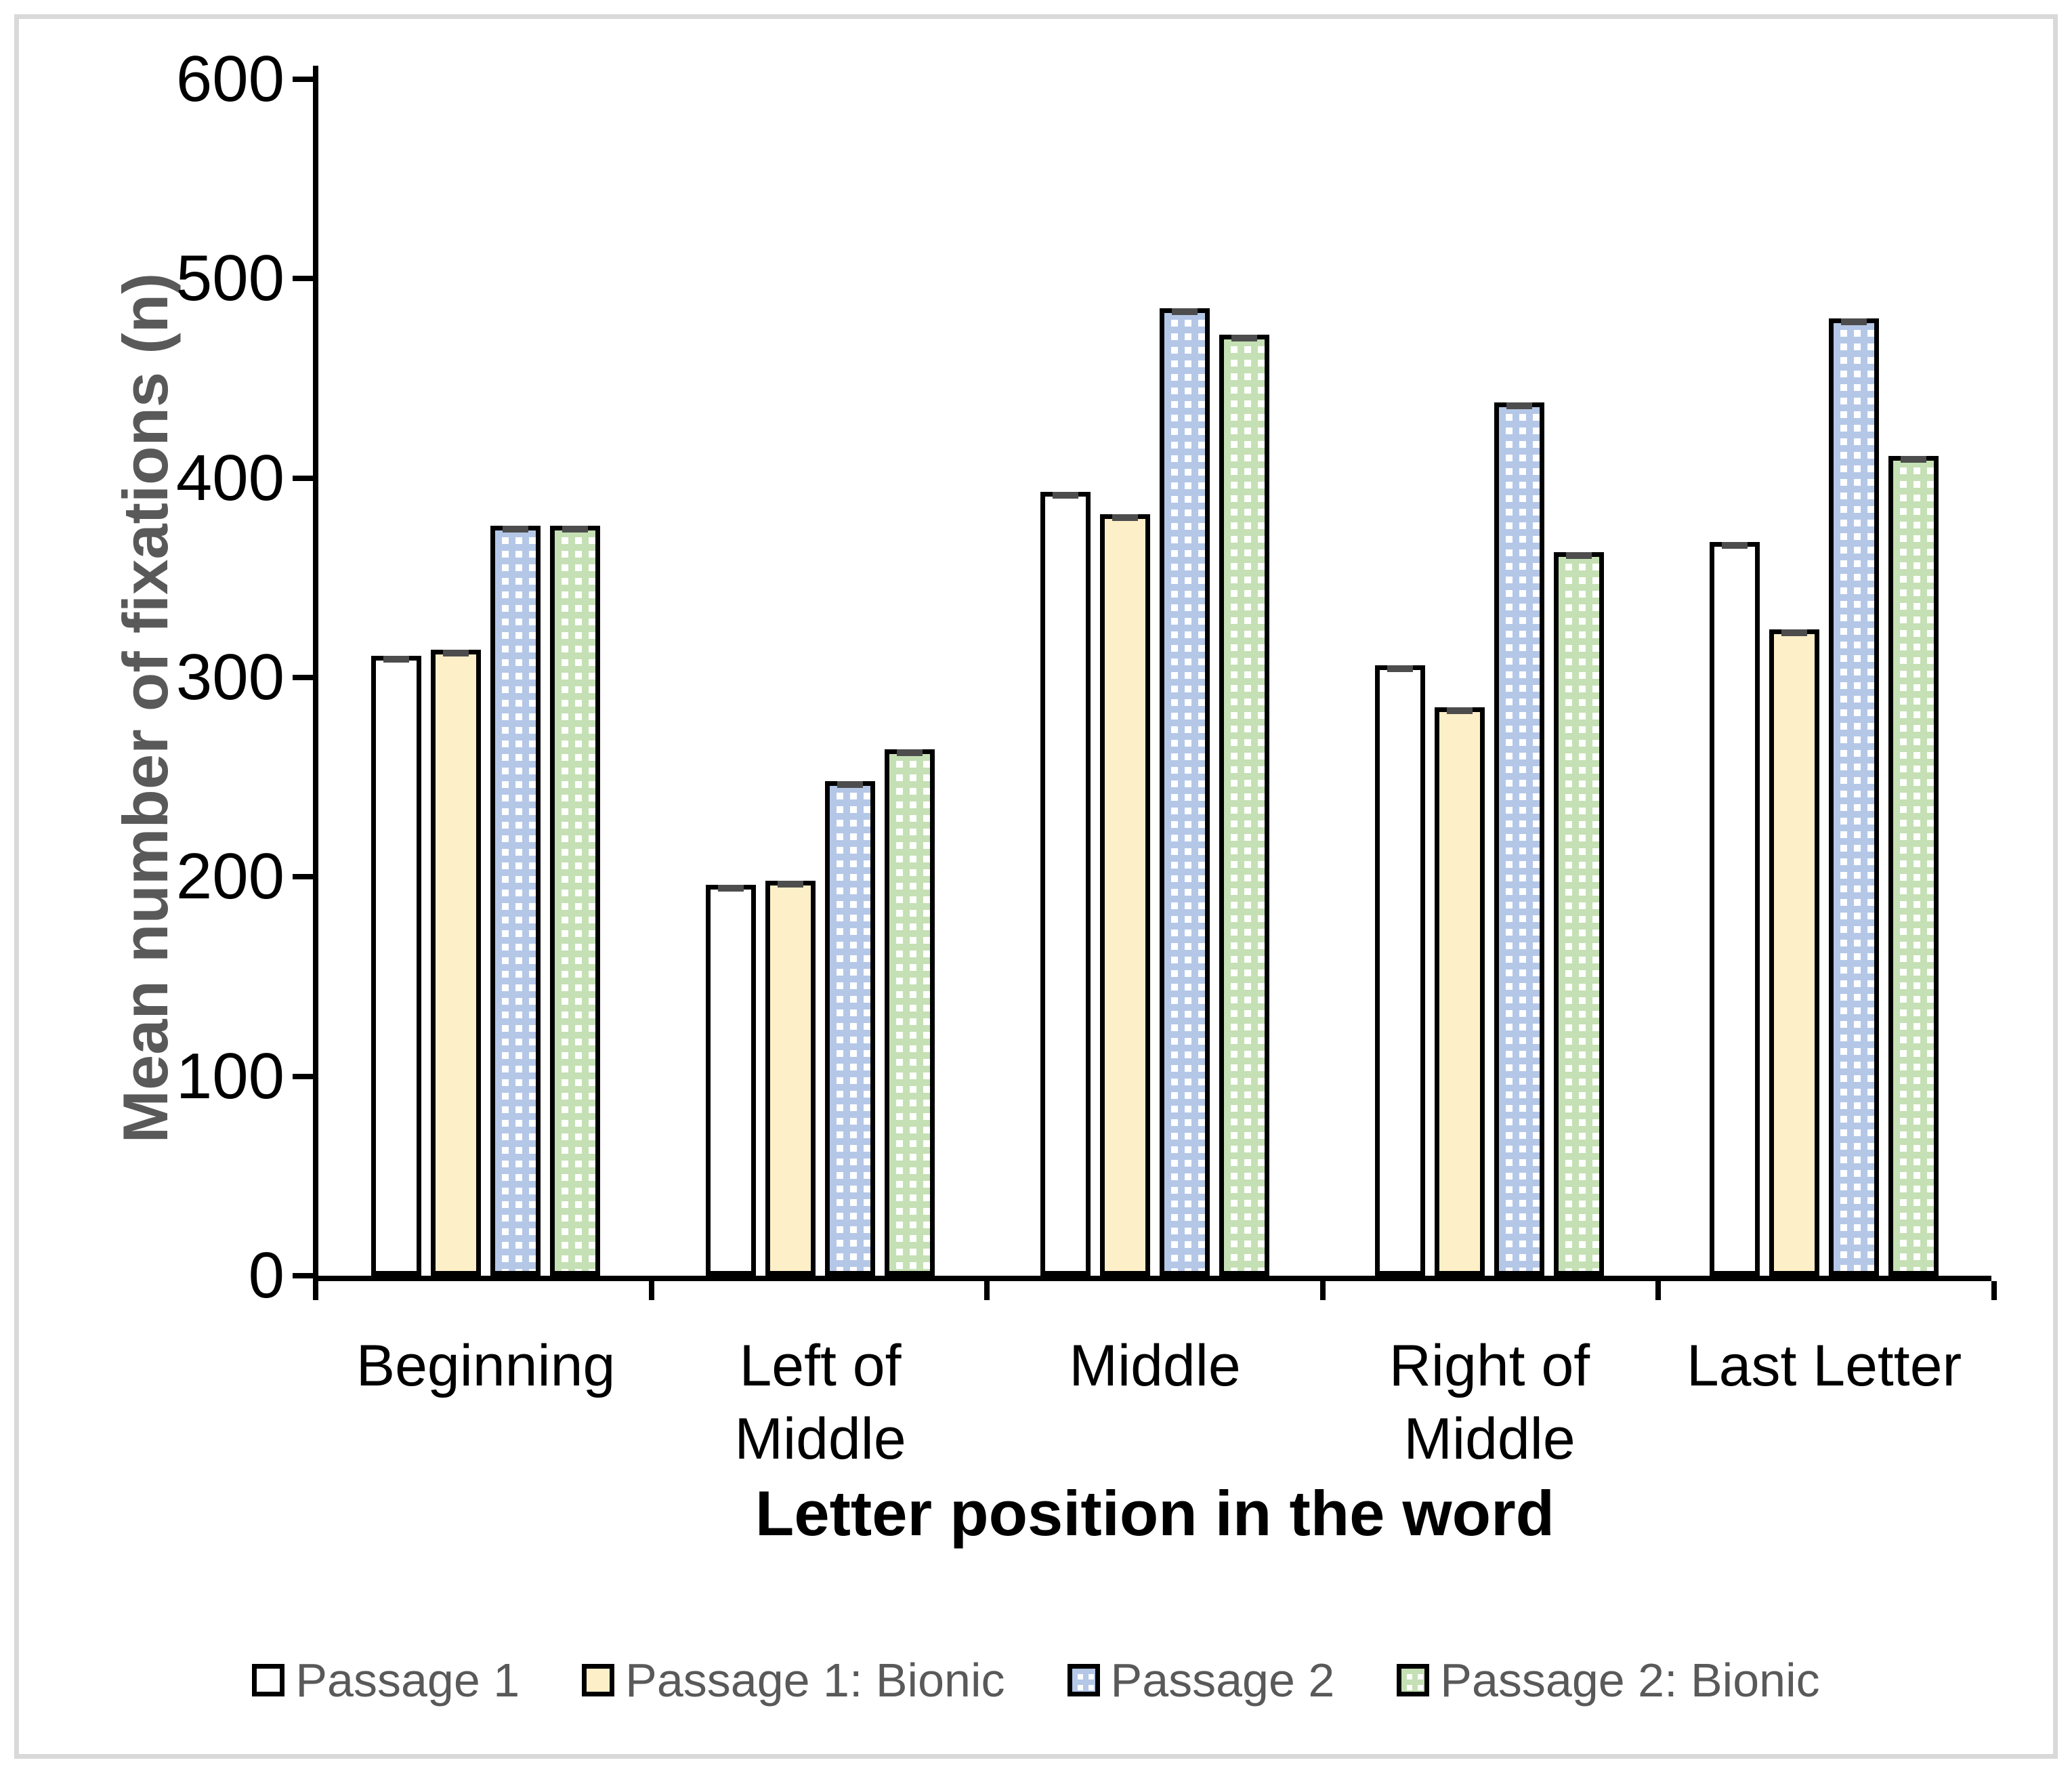  I want to click on legend-item: Passage 2, so click(1201, 1680).